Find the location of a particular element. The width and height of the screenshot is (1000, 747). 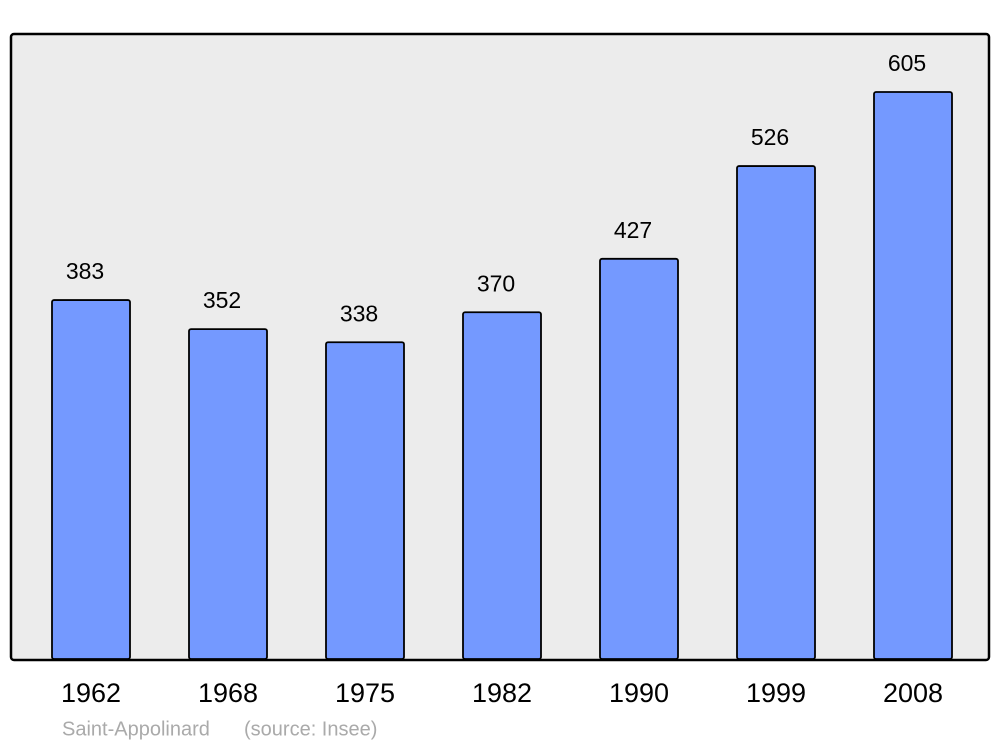

x-tick-label: 1968 is located at coordinates (228, 693).